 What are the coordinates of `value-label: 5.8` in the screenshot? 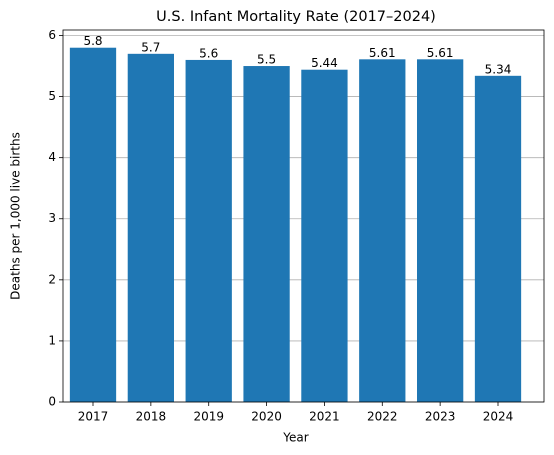 It's located at (92, 41).